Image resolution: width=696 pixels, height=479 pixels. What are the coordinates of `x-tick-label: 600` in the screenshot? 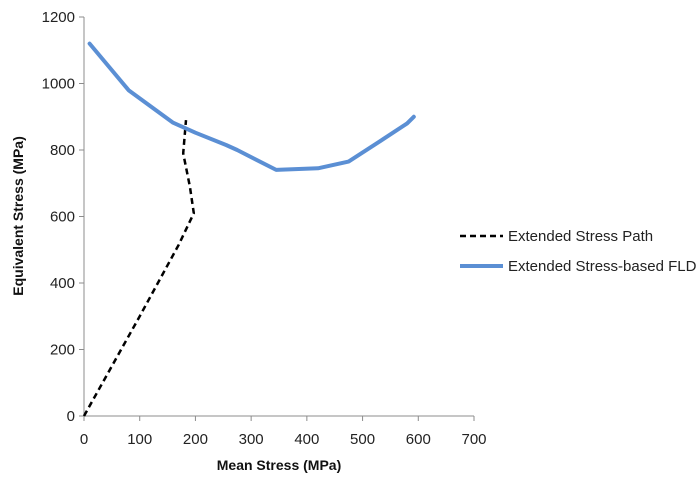 It's located at (418, 439).